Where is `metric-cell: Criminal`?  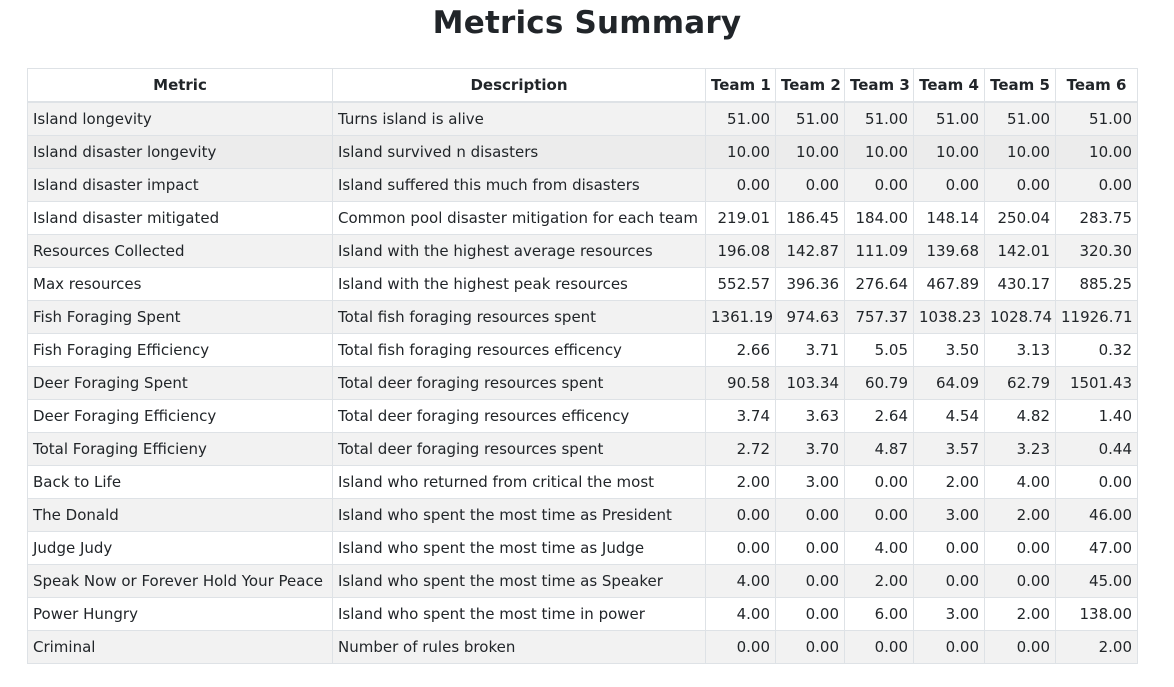 metric-cell: Criminal is located at coordinates (180, 647).